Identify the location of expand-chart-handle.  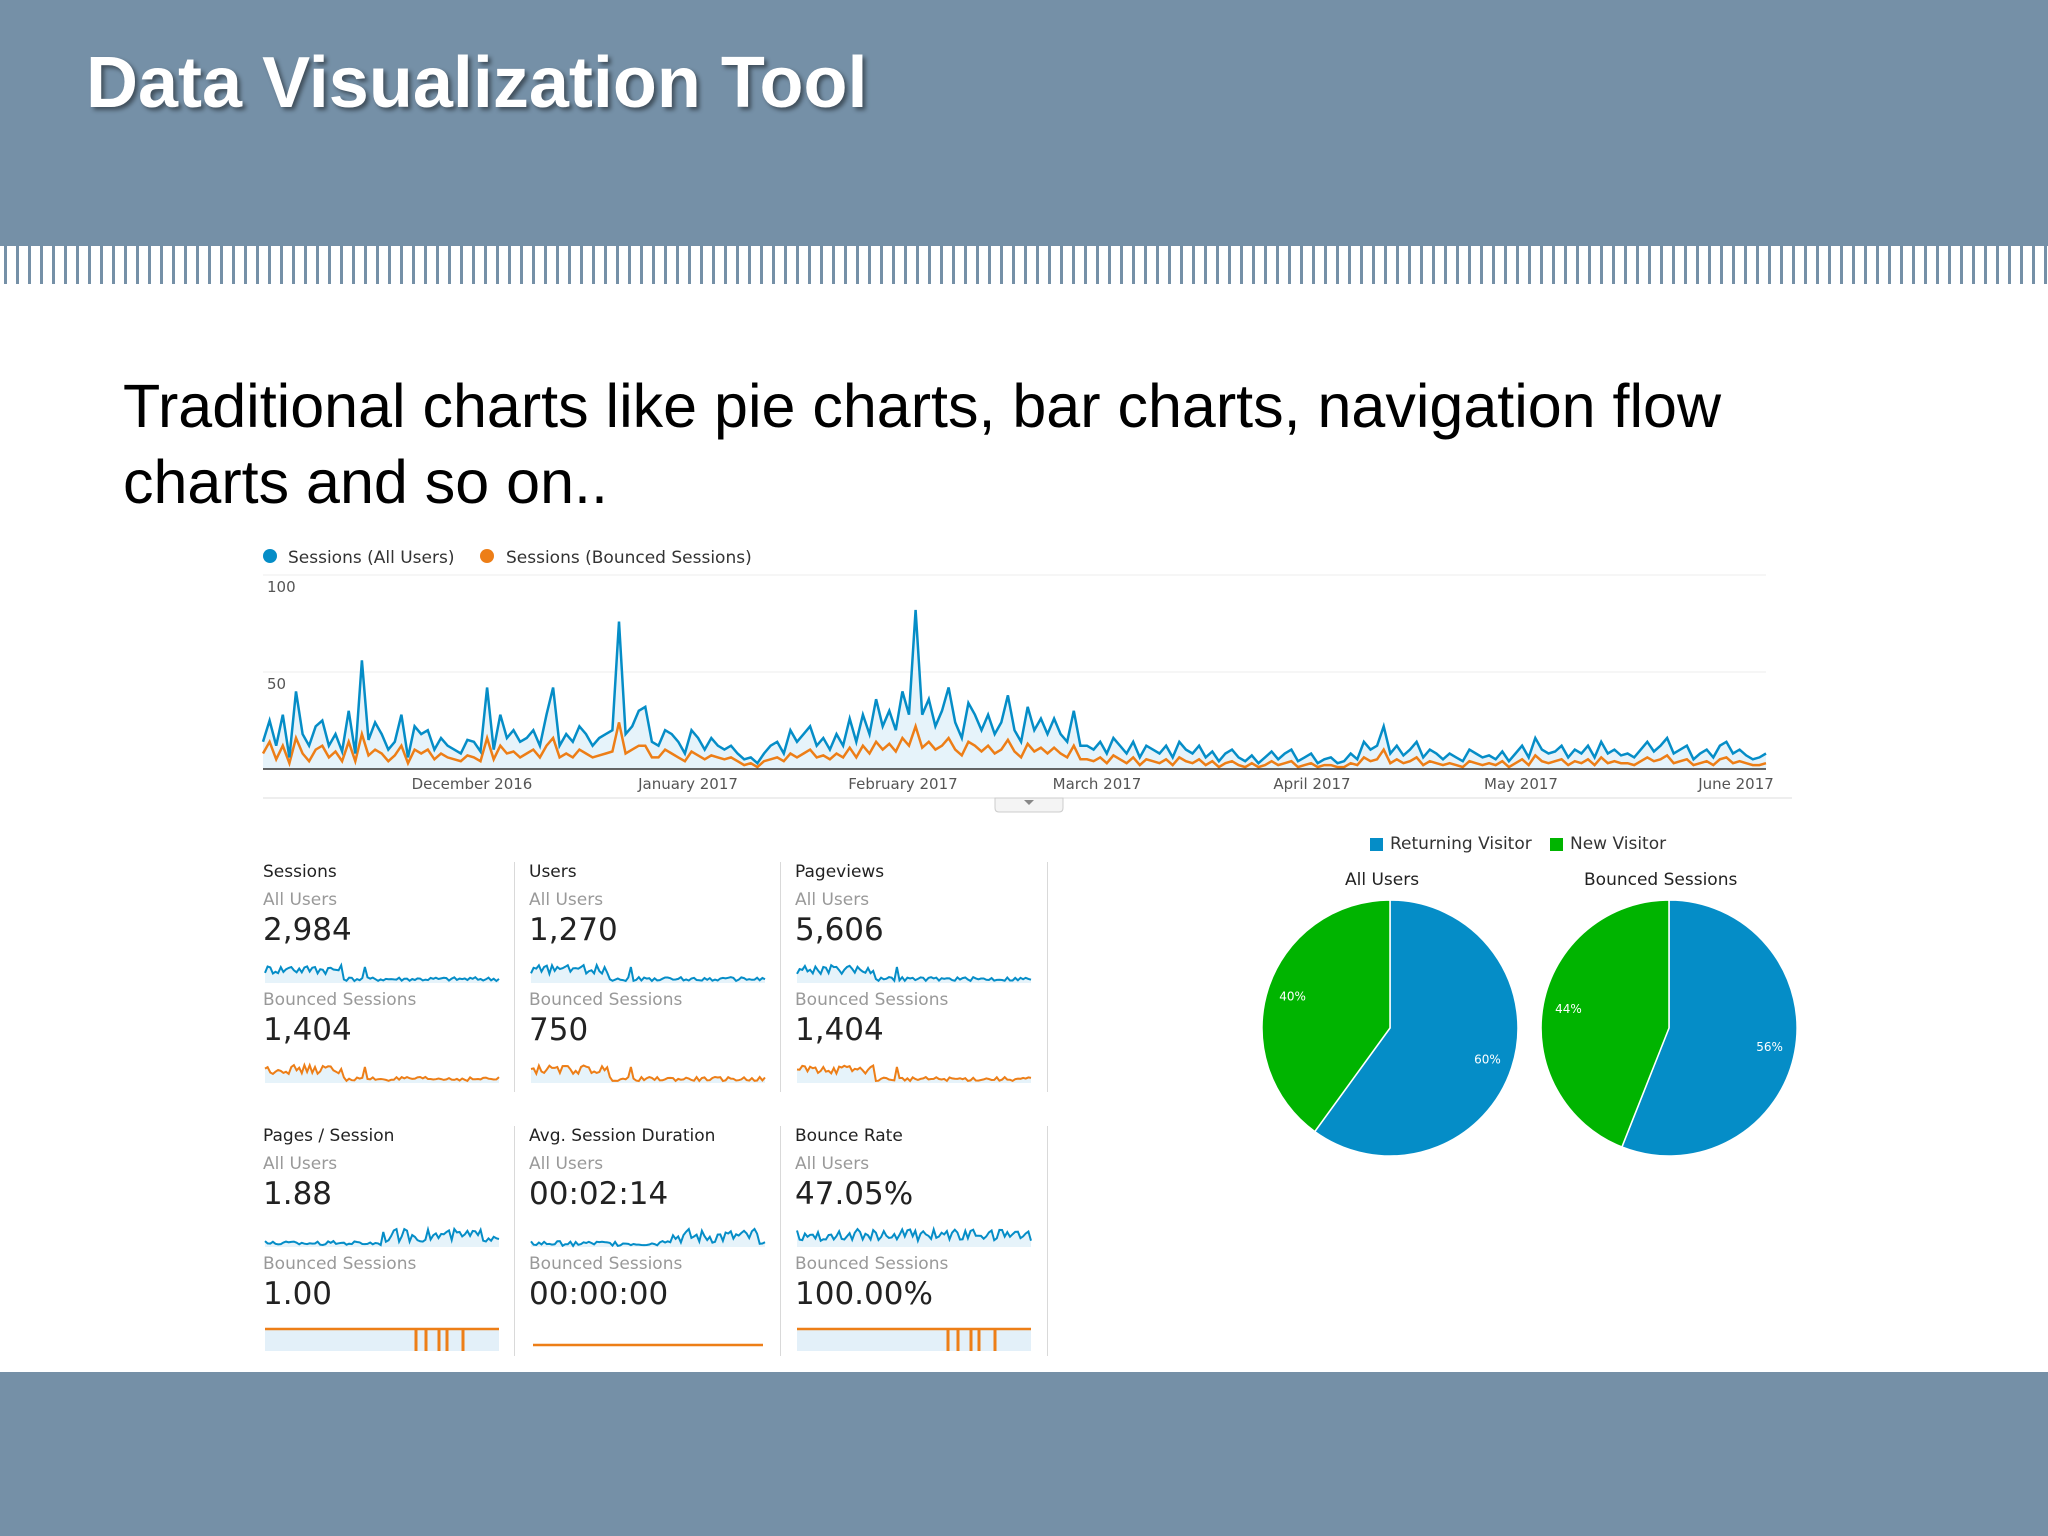
(1029, 805).